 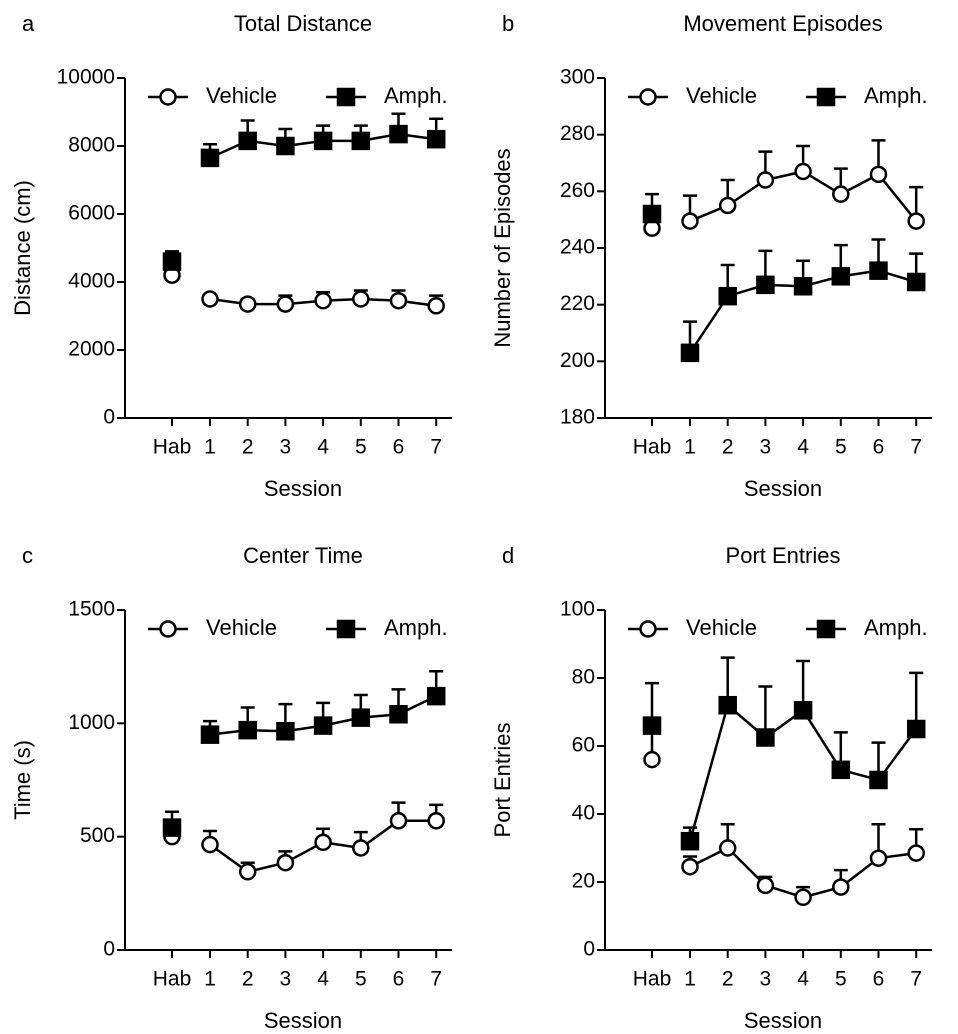 I want to click on chart-title: Movement Episodes, so click(x=782, y=23).